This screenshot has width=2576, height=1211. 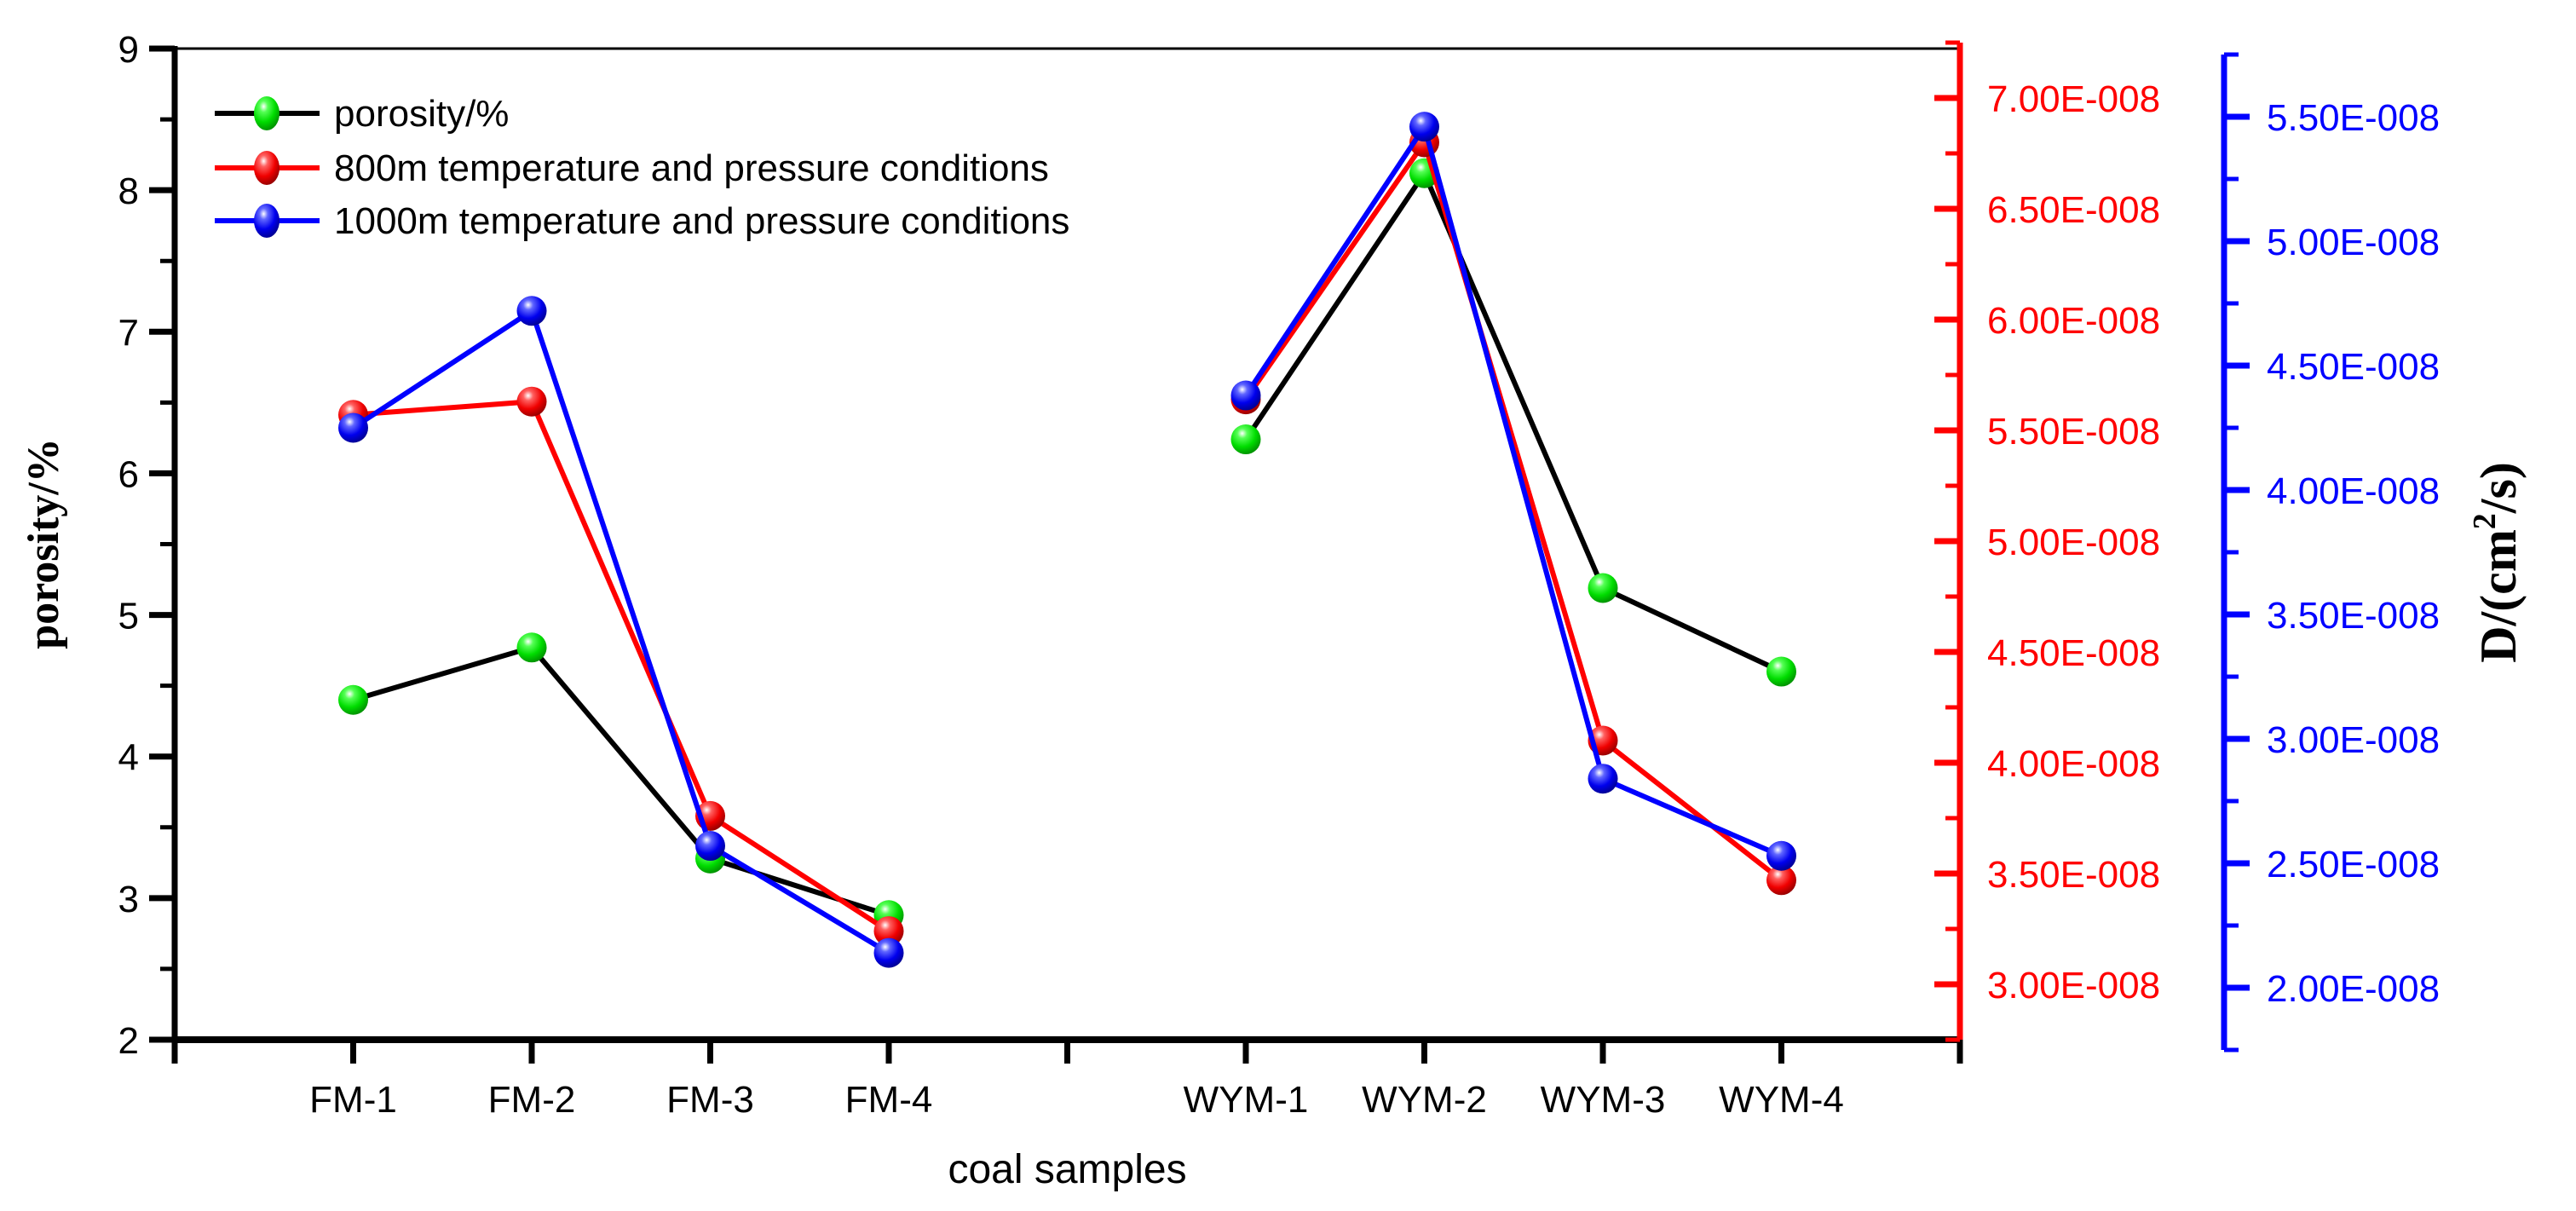 What do you see at coordinates (2353, 616) in the screenshot?
I see `blue-tick-label: 3.50E-008` at bounding box center [2353, 616].